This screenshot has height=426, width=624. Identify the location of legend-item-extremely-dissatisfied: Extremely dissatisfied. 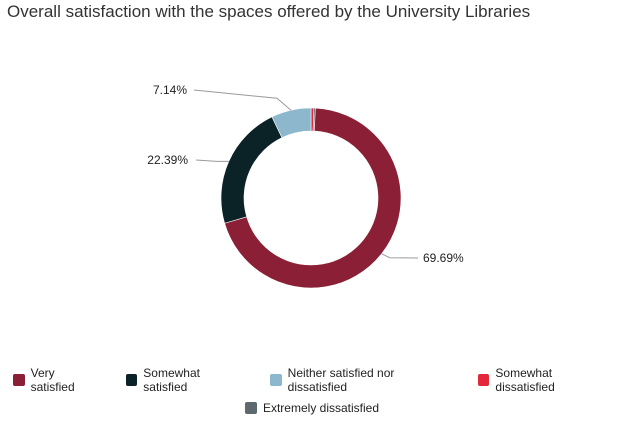
(312, 408).